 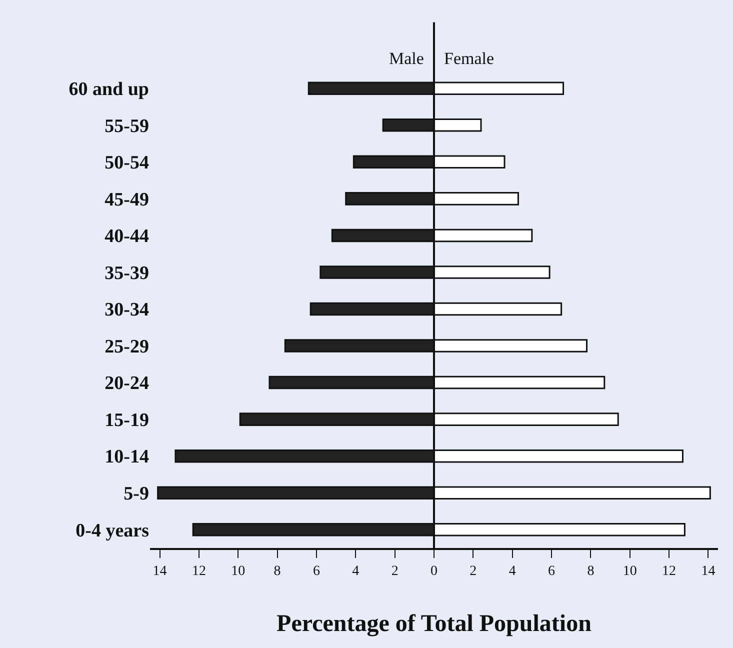 What do you see at coordinates (127, 383) in the screenshot?
I see `y-tick-label: 20-24` at bounding box center [127, 383].